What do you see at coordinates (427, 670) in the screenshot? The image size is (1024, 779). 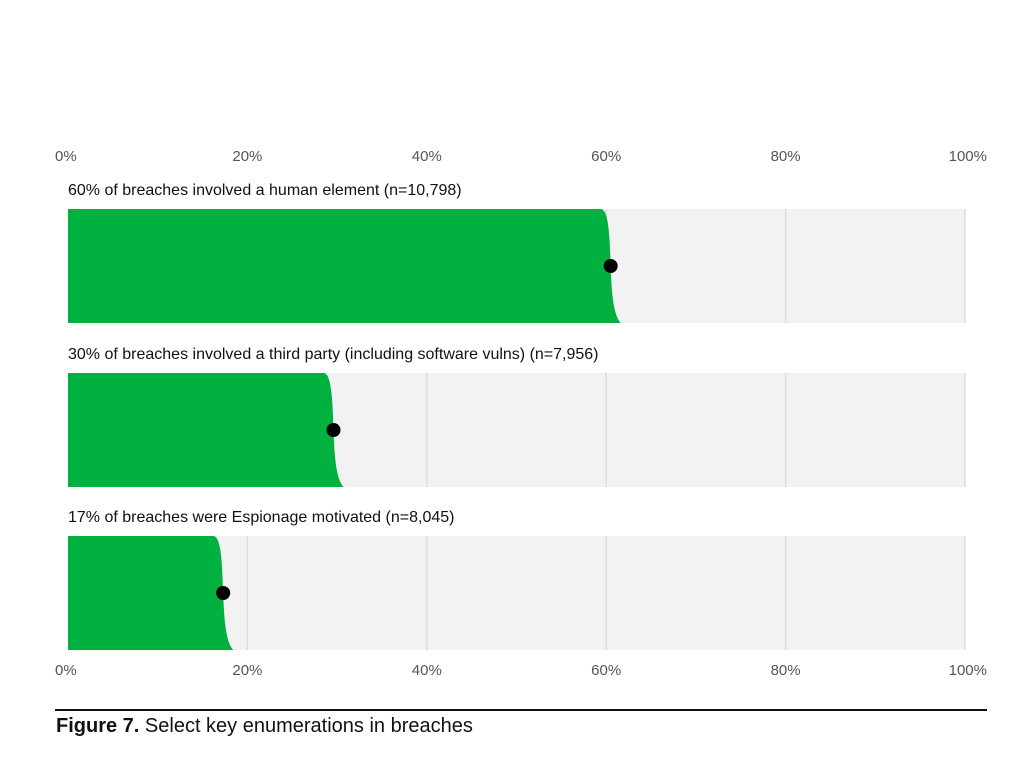 I see `bottom-tick-label: 40%` at bounding box center [427, 670].